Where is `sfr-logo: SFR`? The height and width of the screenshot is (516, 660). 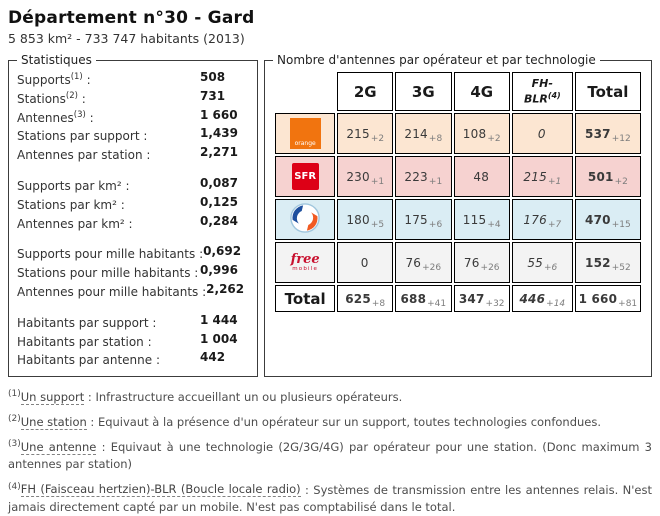
sfr-logo: SFR is located at coordinates (305, 176).